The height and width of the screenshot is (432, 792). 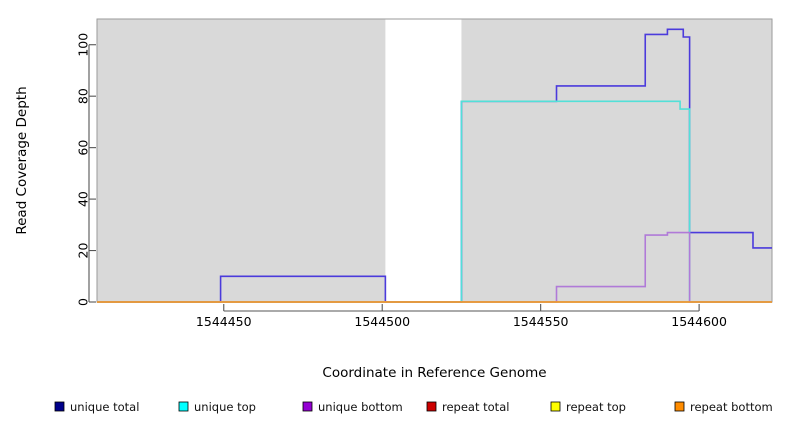 What do you see at coordinates (434, 267) in the screenshot?
I see `series-line-unique-bottom` at bounding box center [434, 267].